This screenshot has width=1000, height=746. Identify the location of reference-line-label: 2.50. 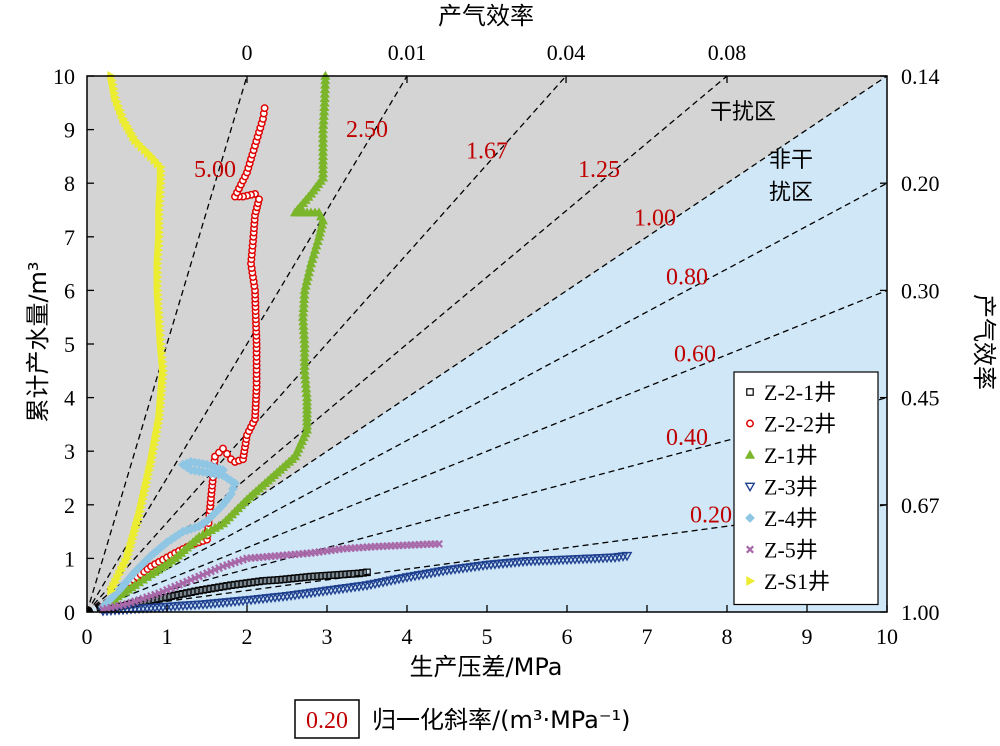
(367, 130).